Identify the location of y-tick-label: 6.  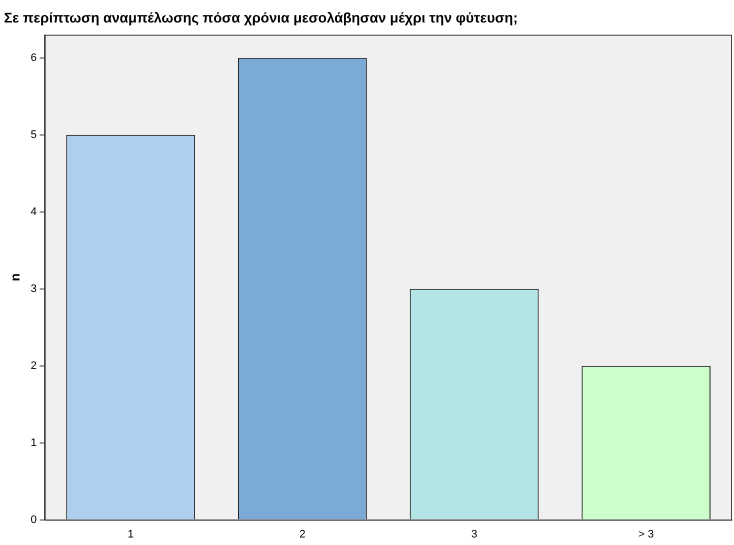
(33, 58).